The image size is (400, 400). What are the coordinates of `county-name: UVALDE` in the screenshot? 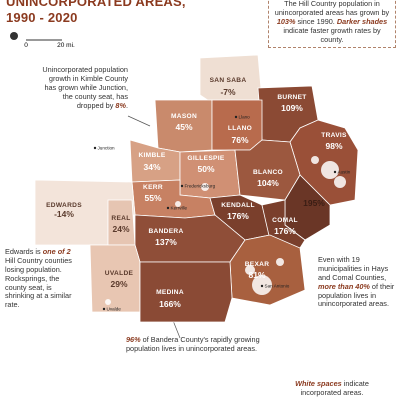 It's located at (119, 273).